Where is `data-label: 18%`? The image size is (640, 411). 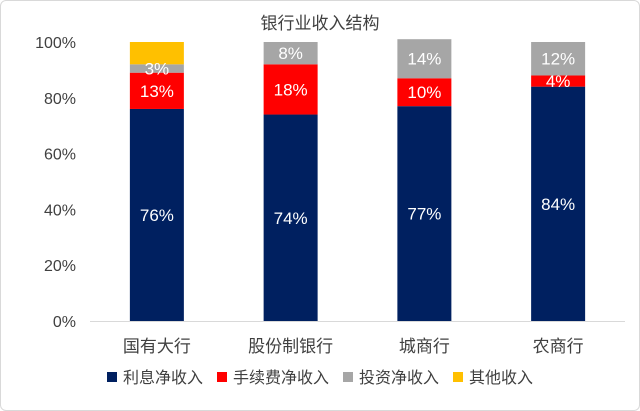 data-label: 18% is located at coordinates (291, 89).